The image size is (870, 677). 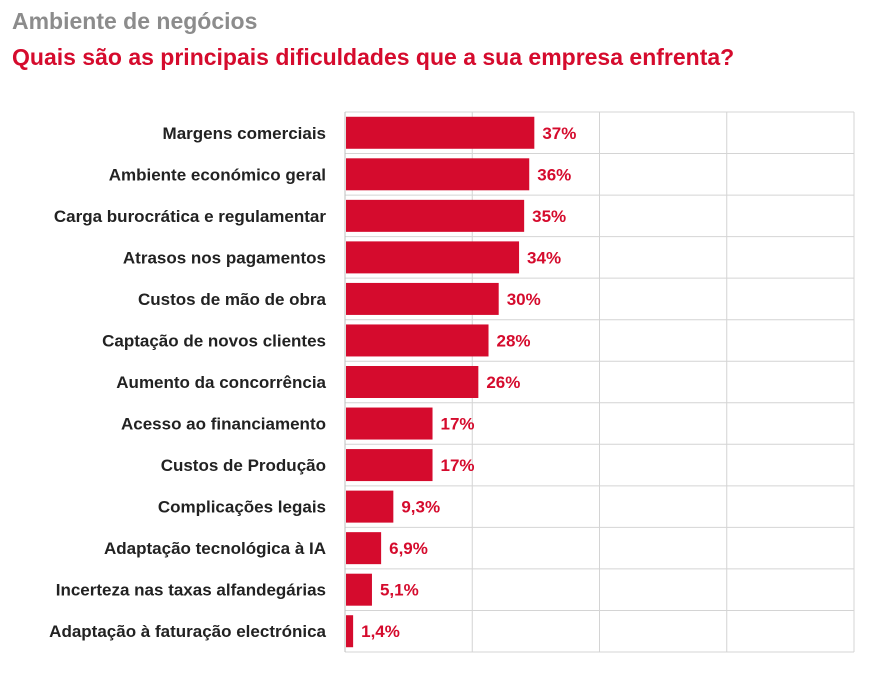 I want to click on category-label: Atrasos nos pagamentos, so click(x=224, y=257).